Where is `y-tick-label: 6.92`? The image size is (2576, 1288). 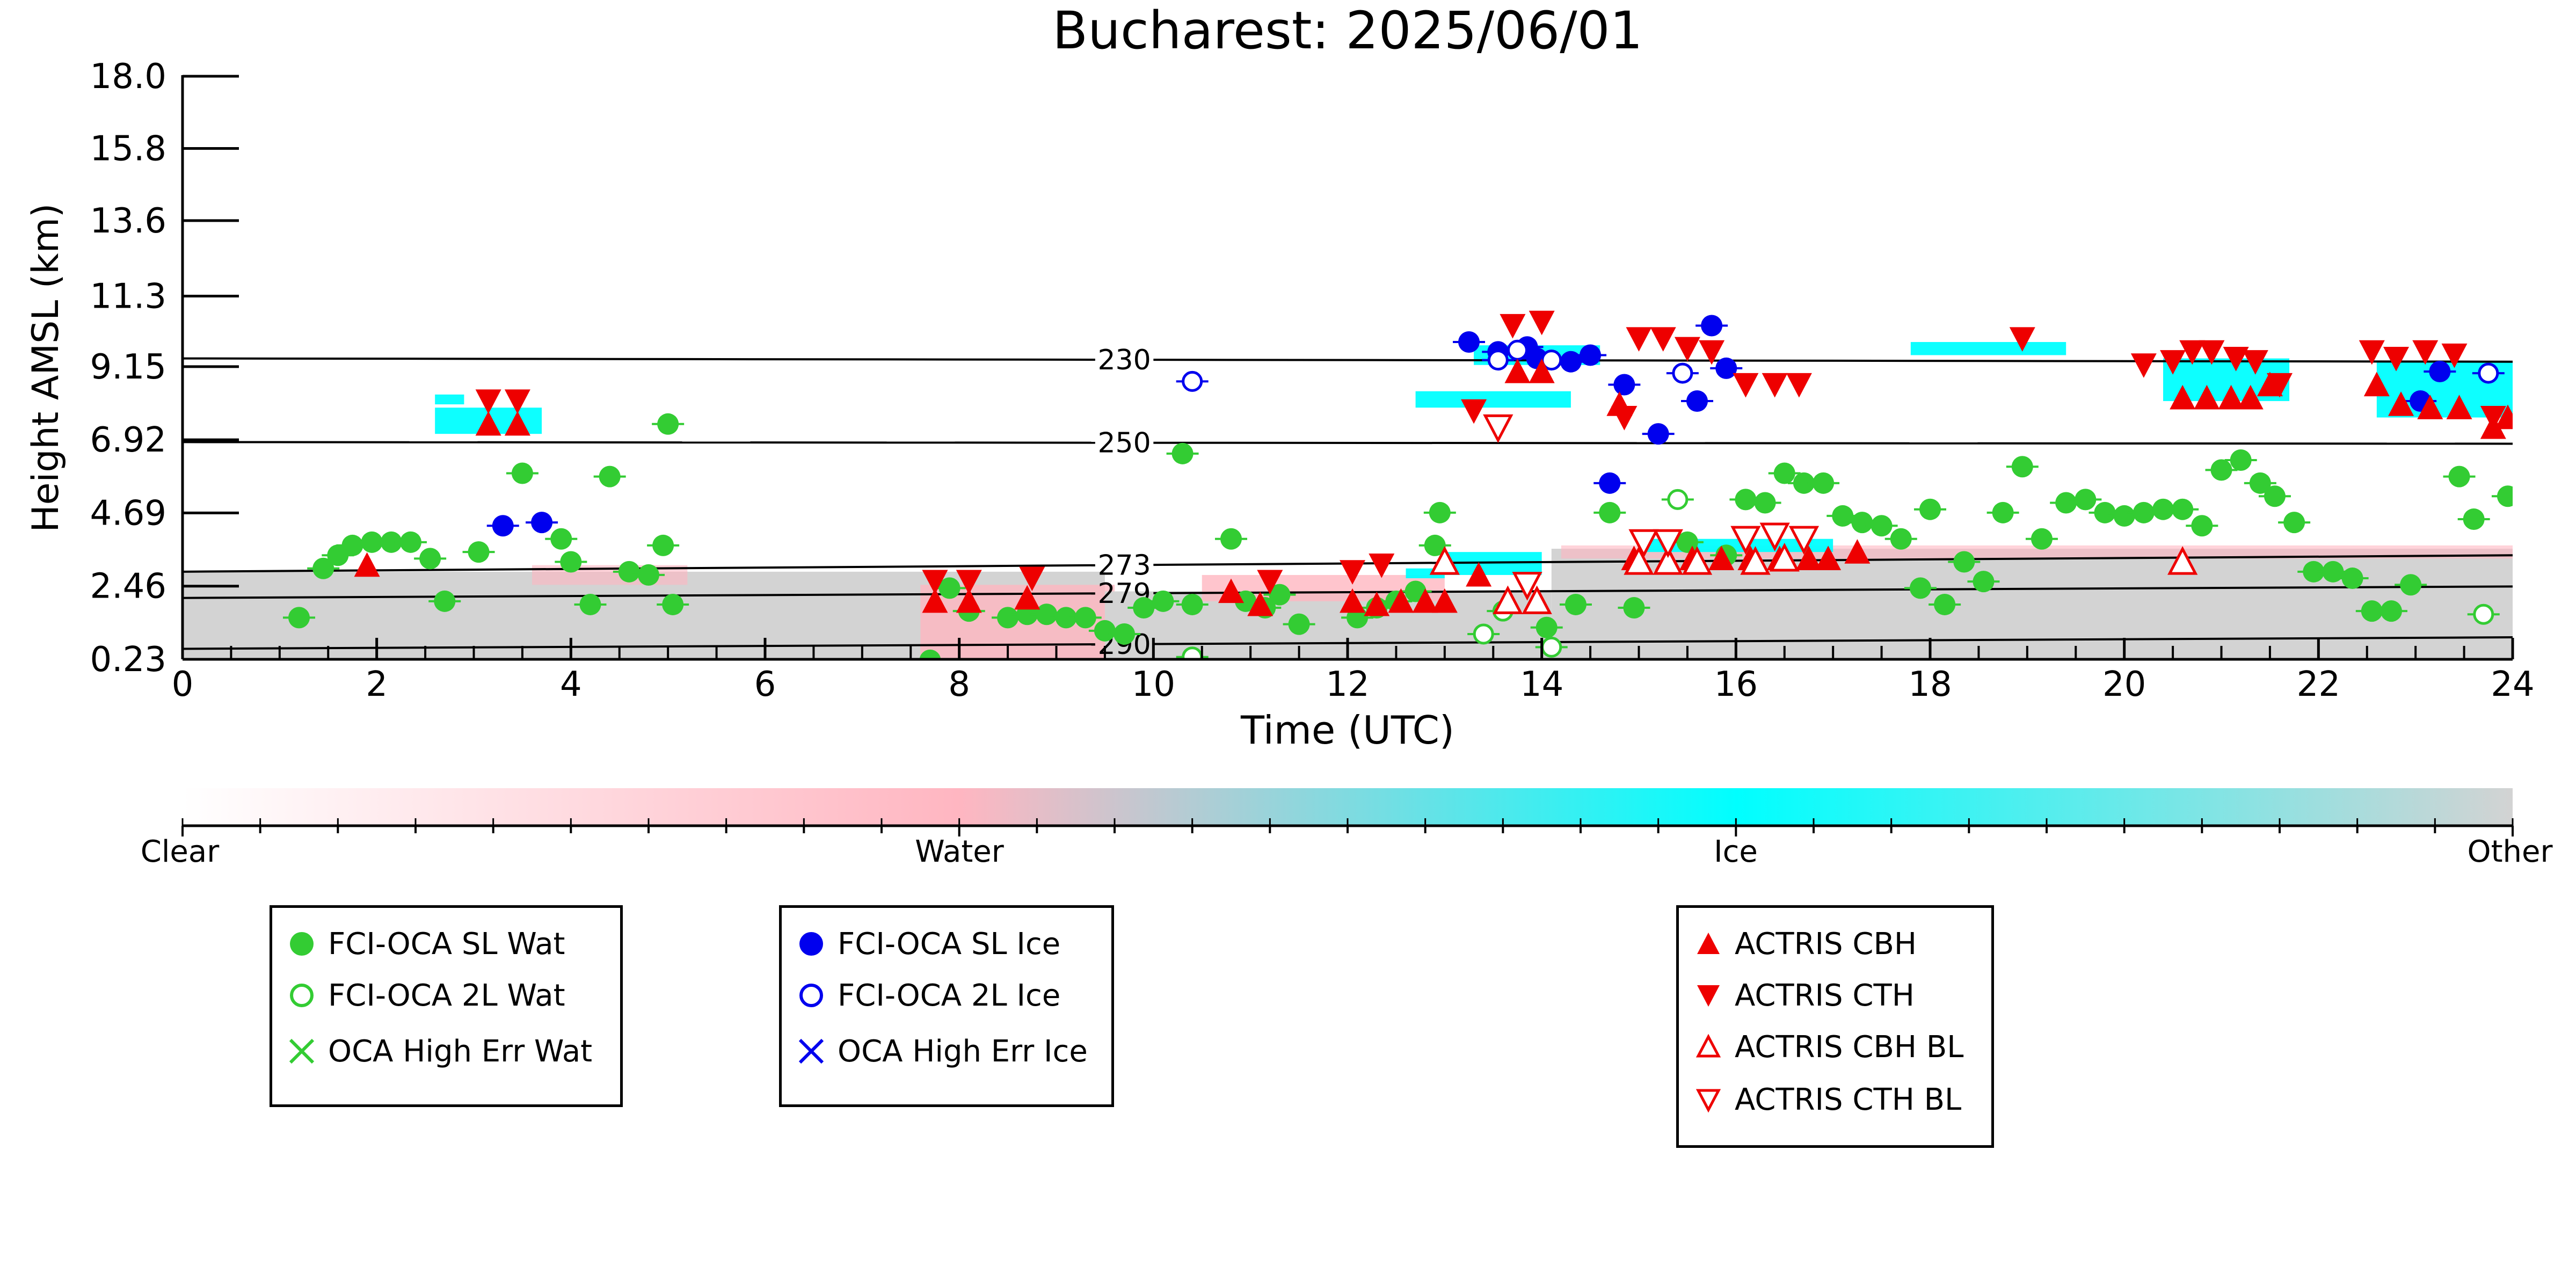
y-tick-label: 6.92 is located at coordinates (128, 440).